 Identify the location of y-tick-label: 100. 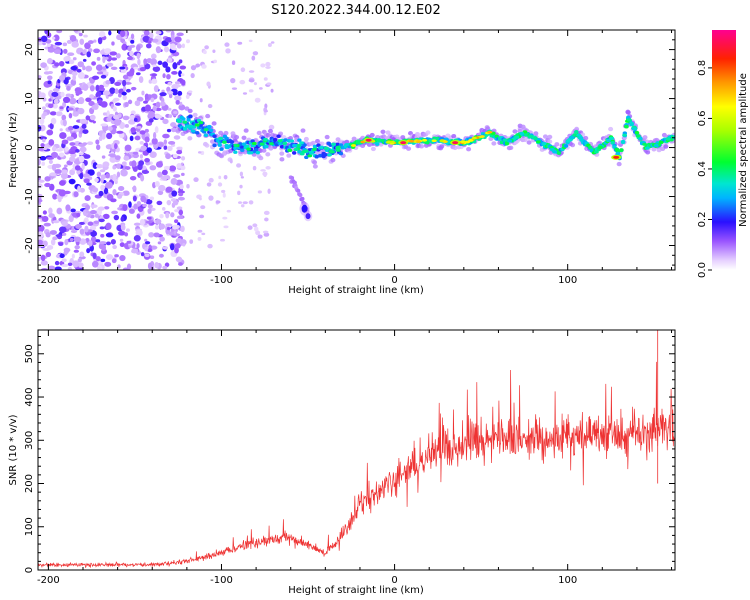
(29, 526).